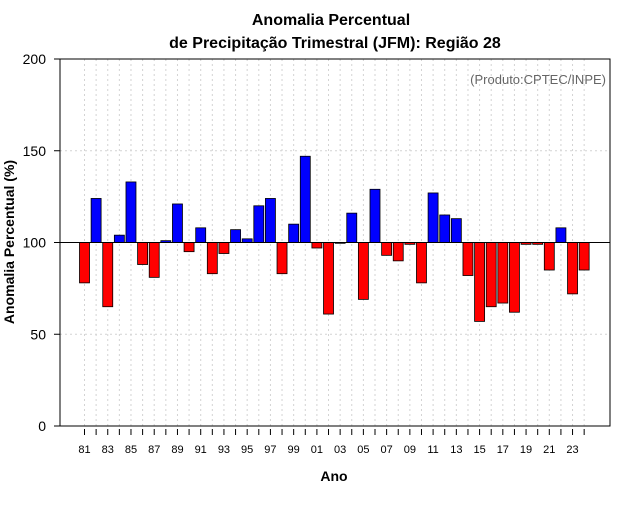 The image size is (640, 505). What do you see at coordinates (247, 450) in the screenshot?
I see `x-tick-label: 95` at bounding box center [247, 450].